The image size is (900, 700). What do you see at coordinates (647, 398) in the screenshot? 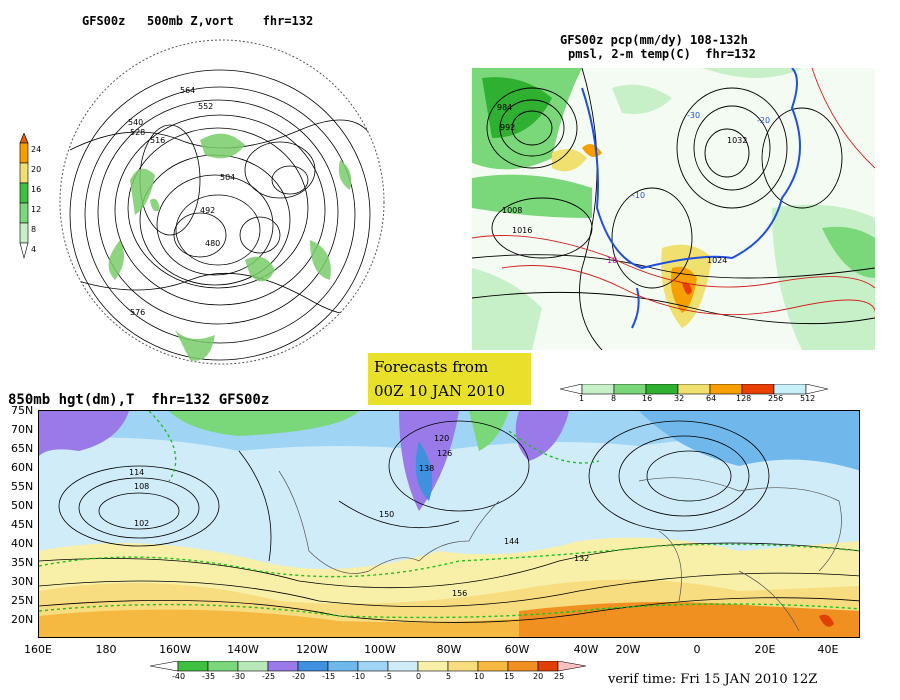
I see `precip-tick-16: 16` at bounding box center [647, 398].